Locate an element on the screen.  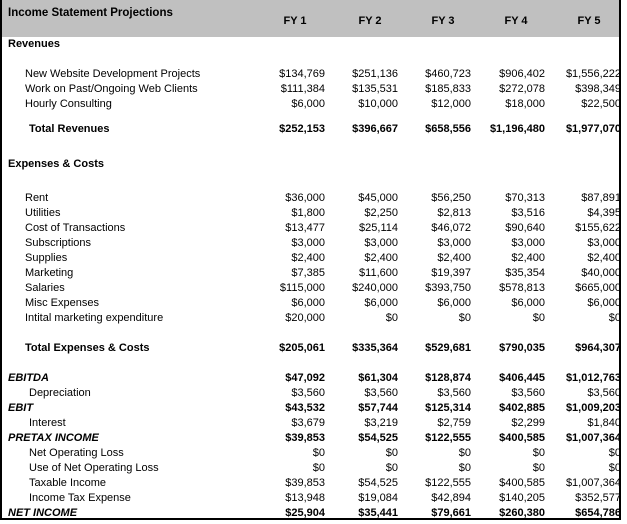
row-label: Cost of Transactions is located at coordinates (75, 228).